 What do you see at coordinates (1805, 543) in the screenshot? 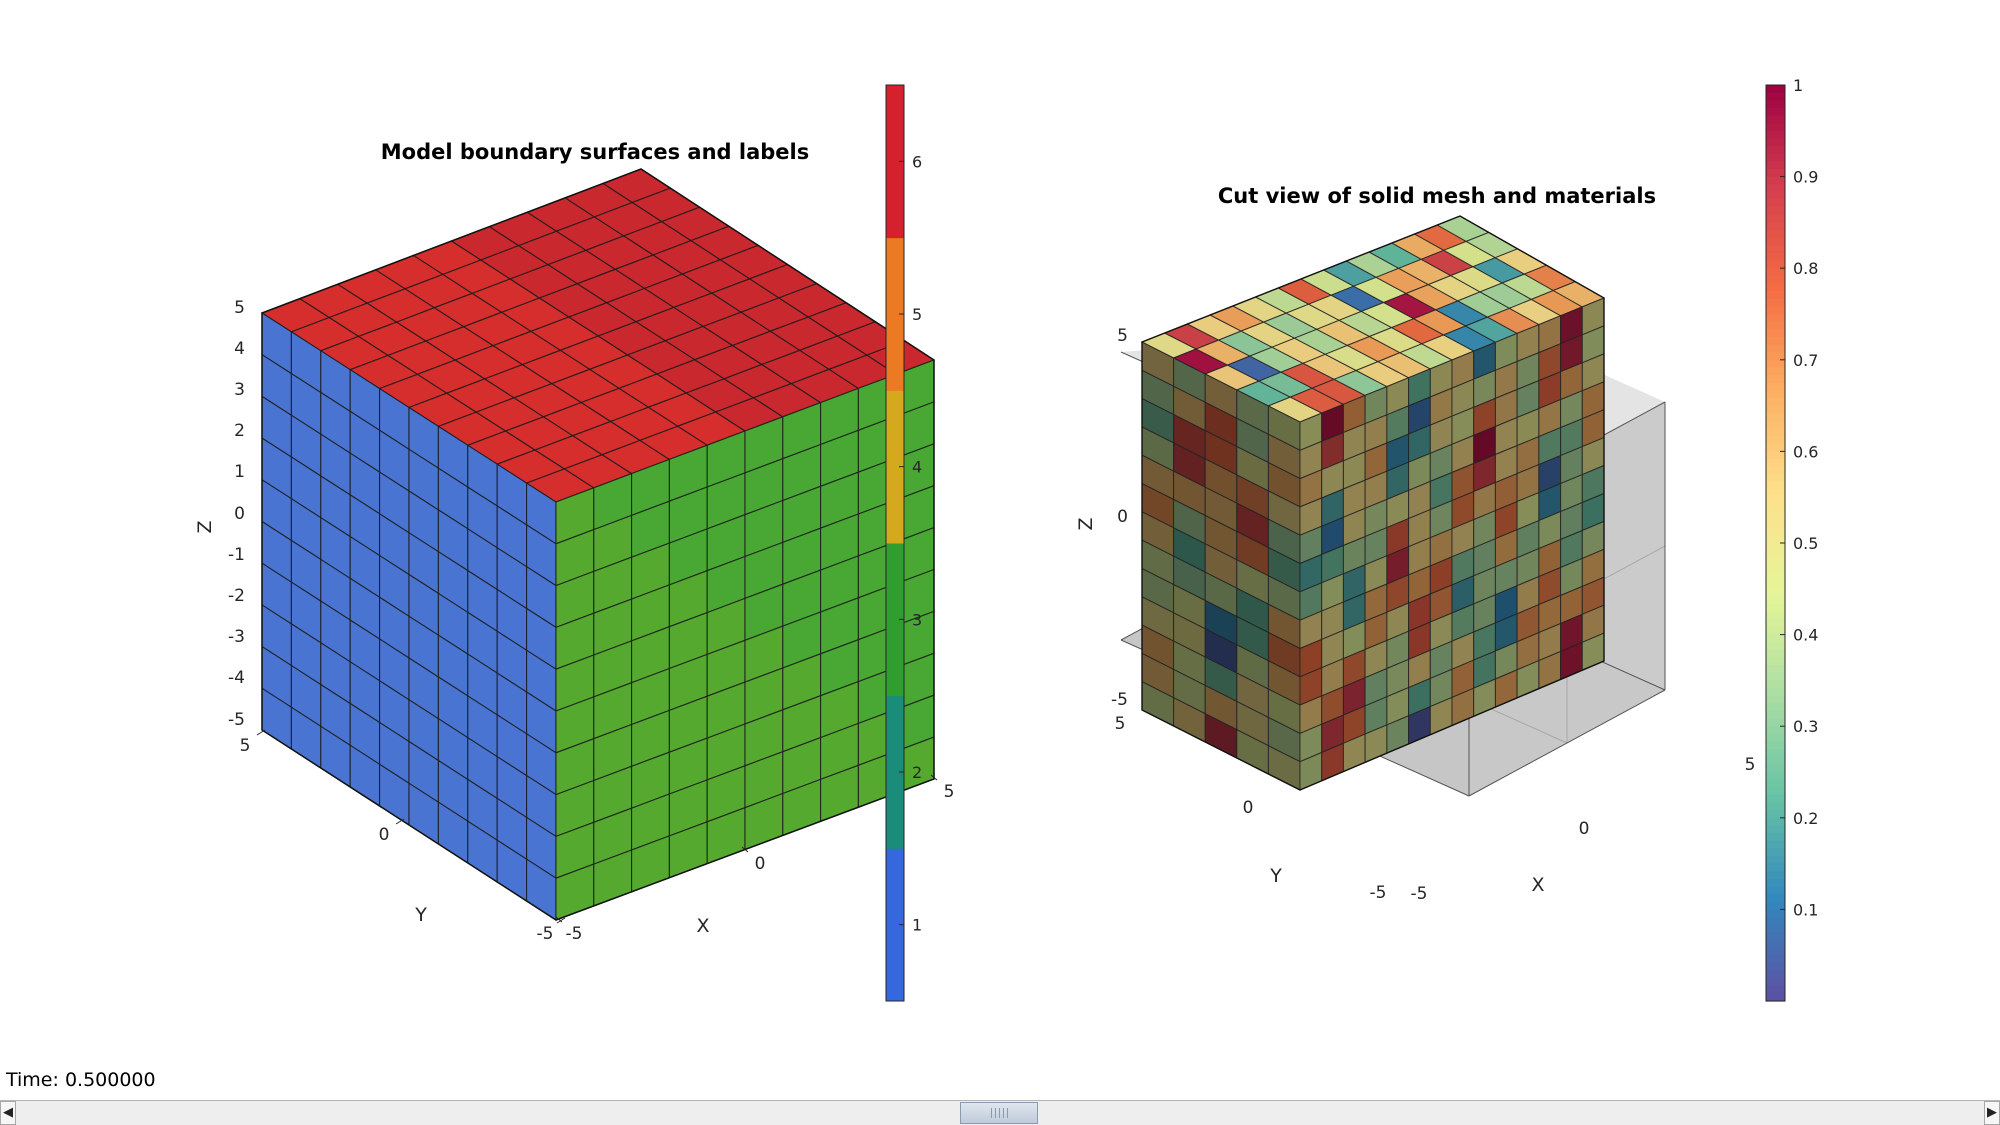
I see `colorbar-tick-label: 0.5` at bounding box center [1805, 543].